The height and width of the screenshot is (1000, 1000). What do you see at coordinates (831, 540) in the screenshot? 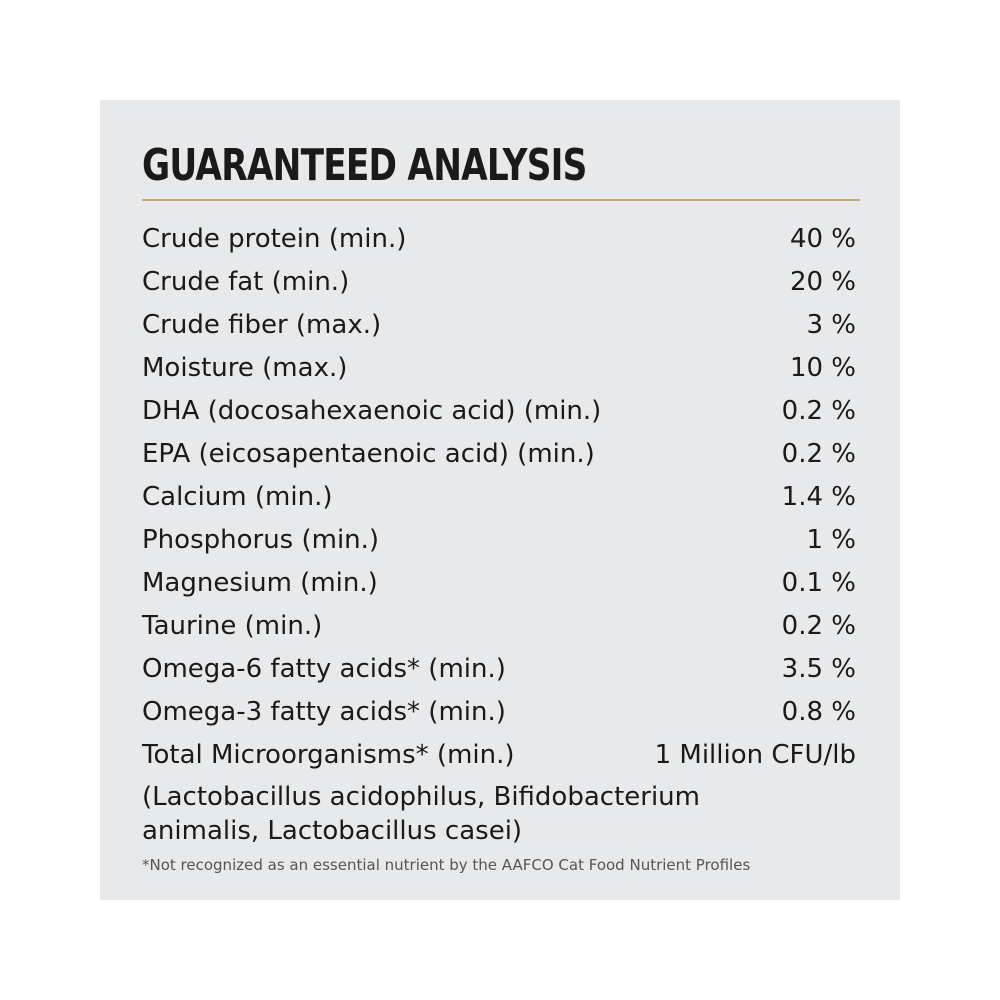
I see `value: 1 %` at bounding box center [831, 540].